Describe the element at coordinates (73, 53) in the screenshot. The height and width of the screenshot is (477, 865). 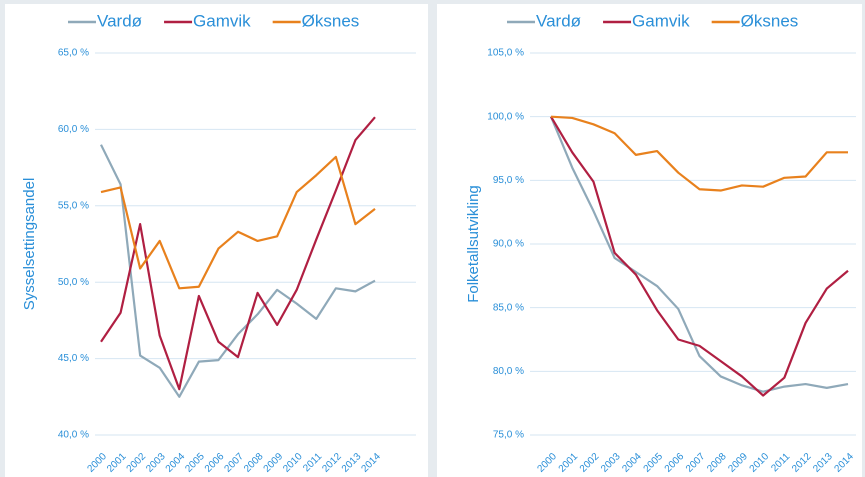
I see `y-tick-label: 65,0 %` at that location.